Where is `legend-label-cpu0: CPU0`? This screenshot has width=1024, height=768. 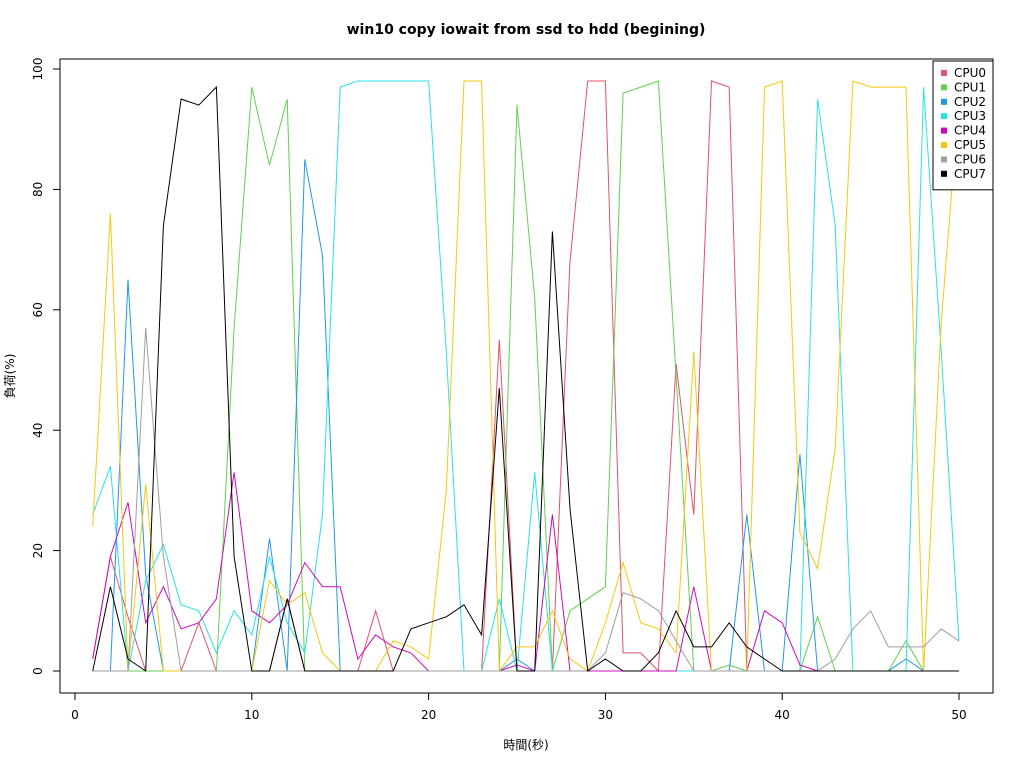 legend-label-cpu0: CPU0 is located at coordinates (970, 73).